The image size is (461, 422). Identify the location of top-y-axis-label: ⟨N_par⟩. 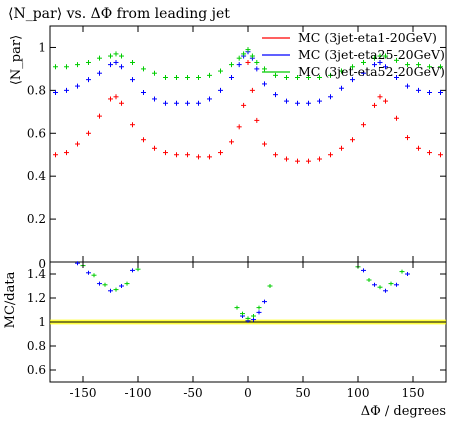
(16, 60).